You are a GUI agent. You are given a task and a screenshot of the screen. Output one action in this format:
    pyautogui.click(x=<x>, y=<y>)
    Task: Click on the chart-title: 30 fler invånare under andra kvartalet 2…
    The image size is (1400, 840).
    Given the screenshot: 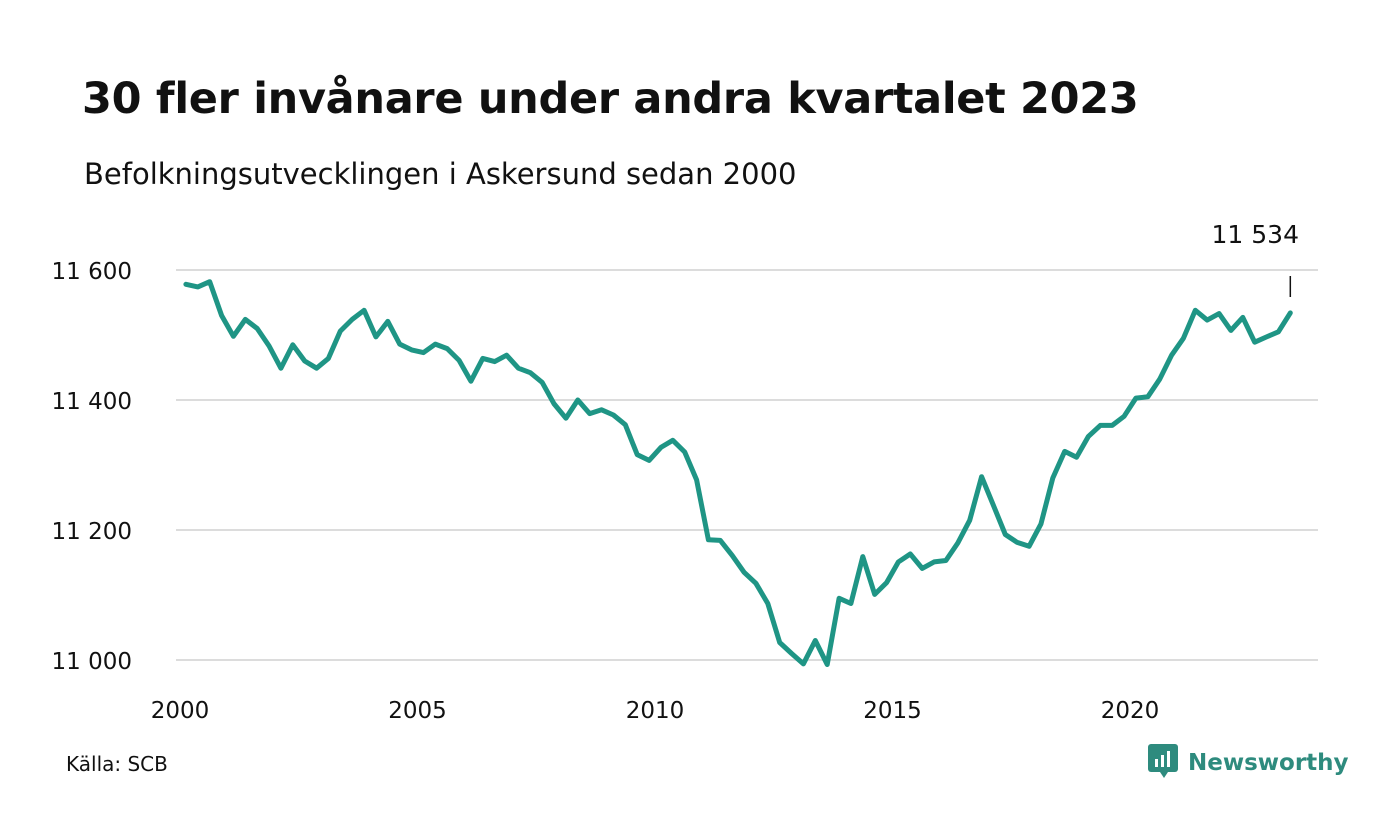 What is the action you would take?
    pyautogui.click(x=610, y=99)
    